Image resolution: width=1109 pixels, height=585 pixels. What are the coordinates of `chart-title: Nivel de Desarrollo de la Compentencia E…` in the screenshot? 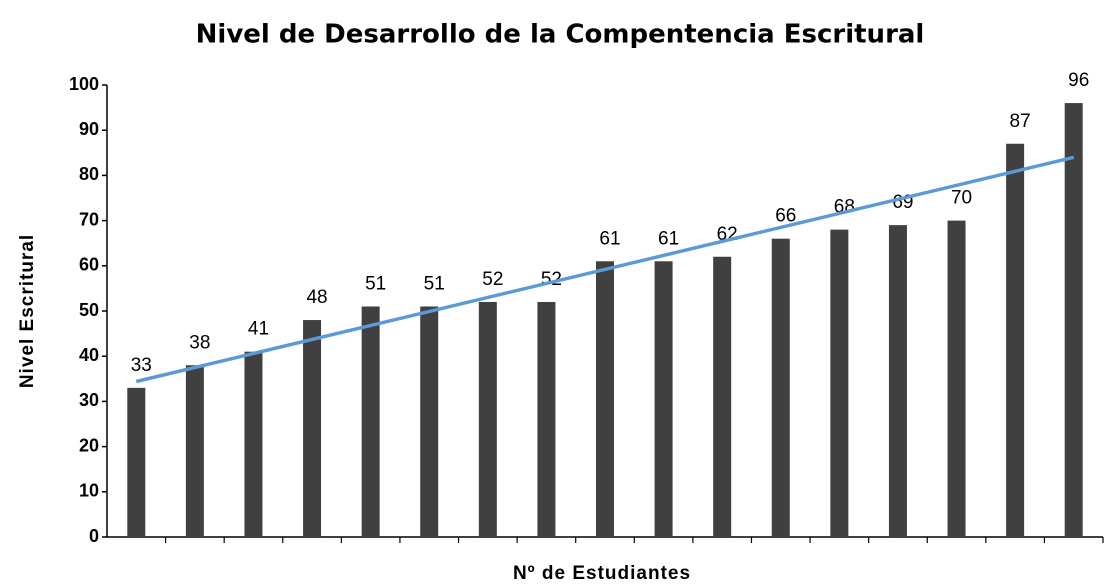 It's located at (560, 35).